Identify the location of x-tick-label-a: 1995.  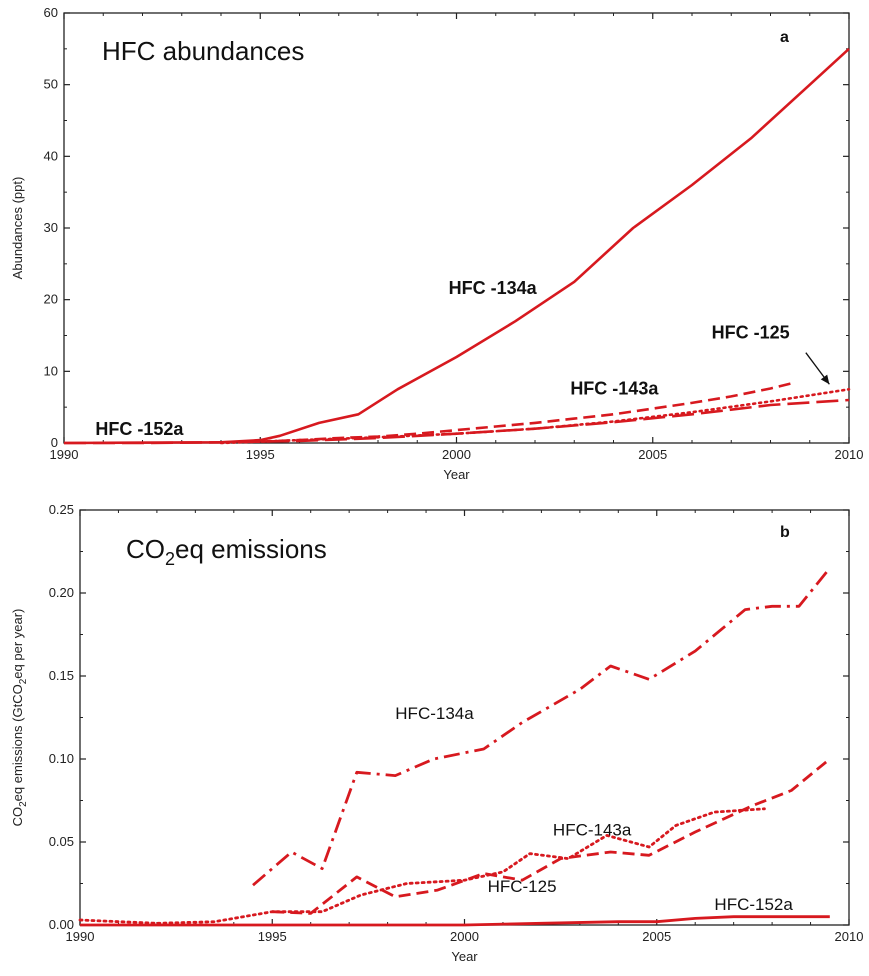
(260, 454).